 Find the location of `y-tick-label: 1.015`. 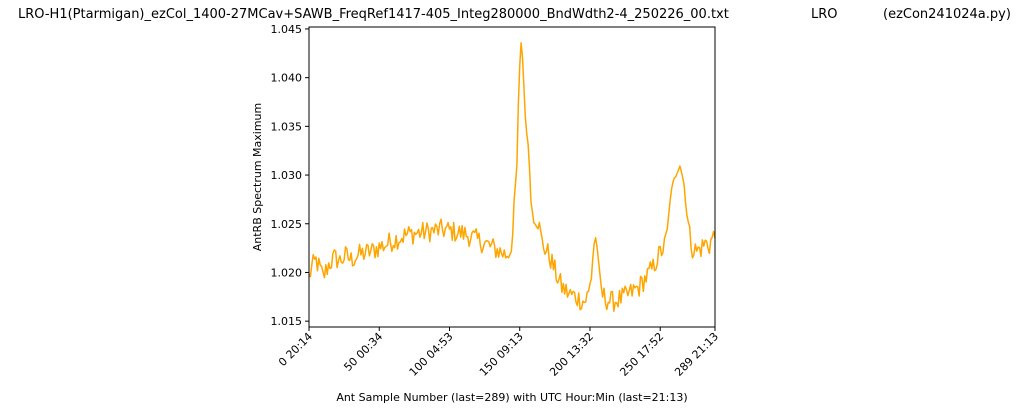

y-tick-label: 1.015 is located at coordinates (287, 321).